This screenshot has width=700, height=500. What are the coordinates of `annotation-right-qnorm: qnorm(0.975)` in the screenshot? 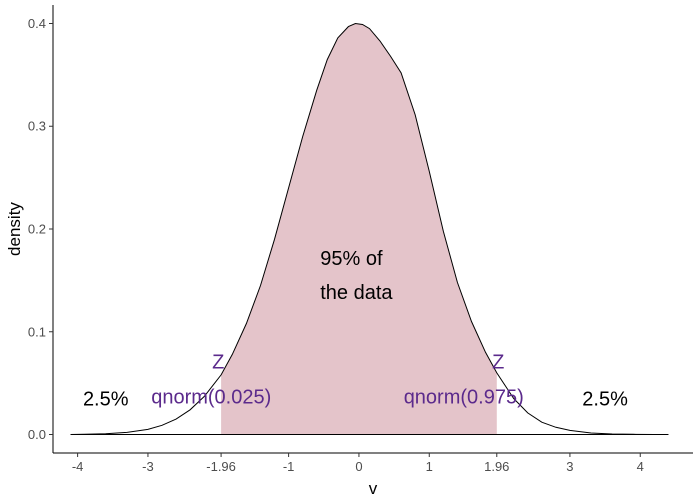 It's located at (464, 398).